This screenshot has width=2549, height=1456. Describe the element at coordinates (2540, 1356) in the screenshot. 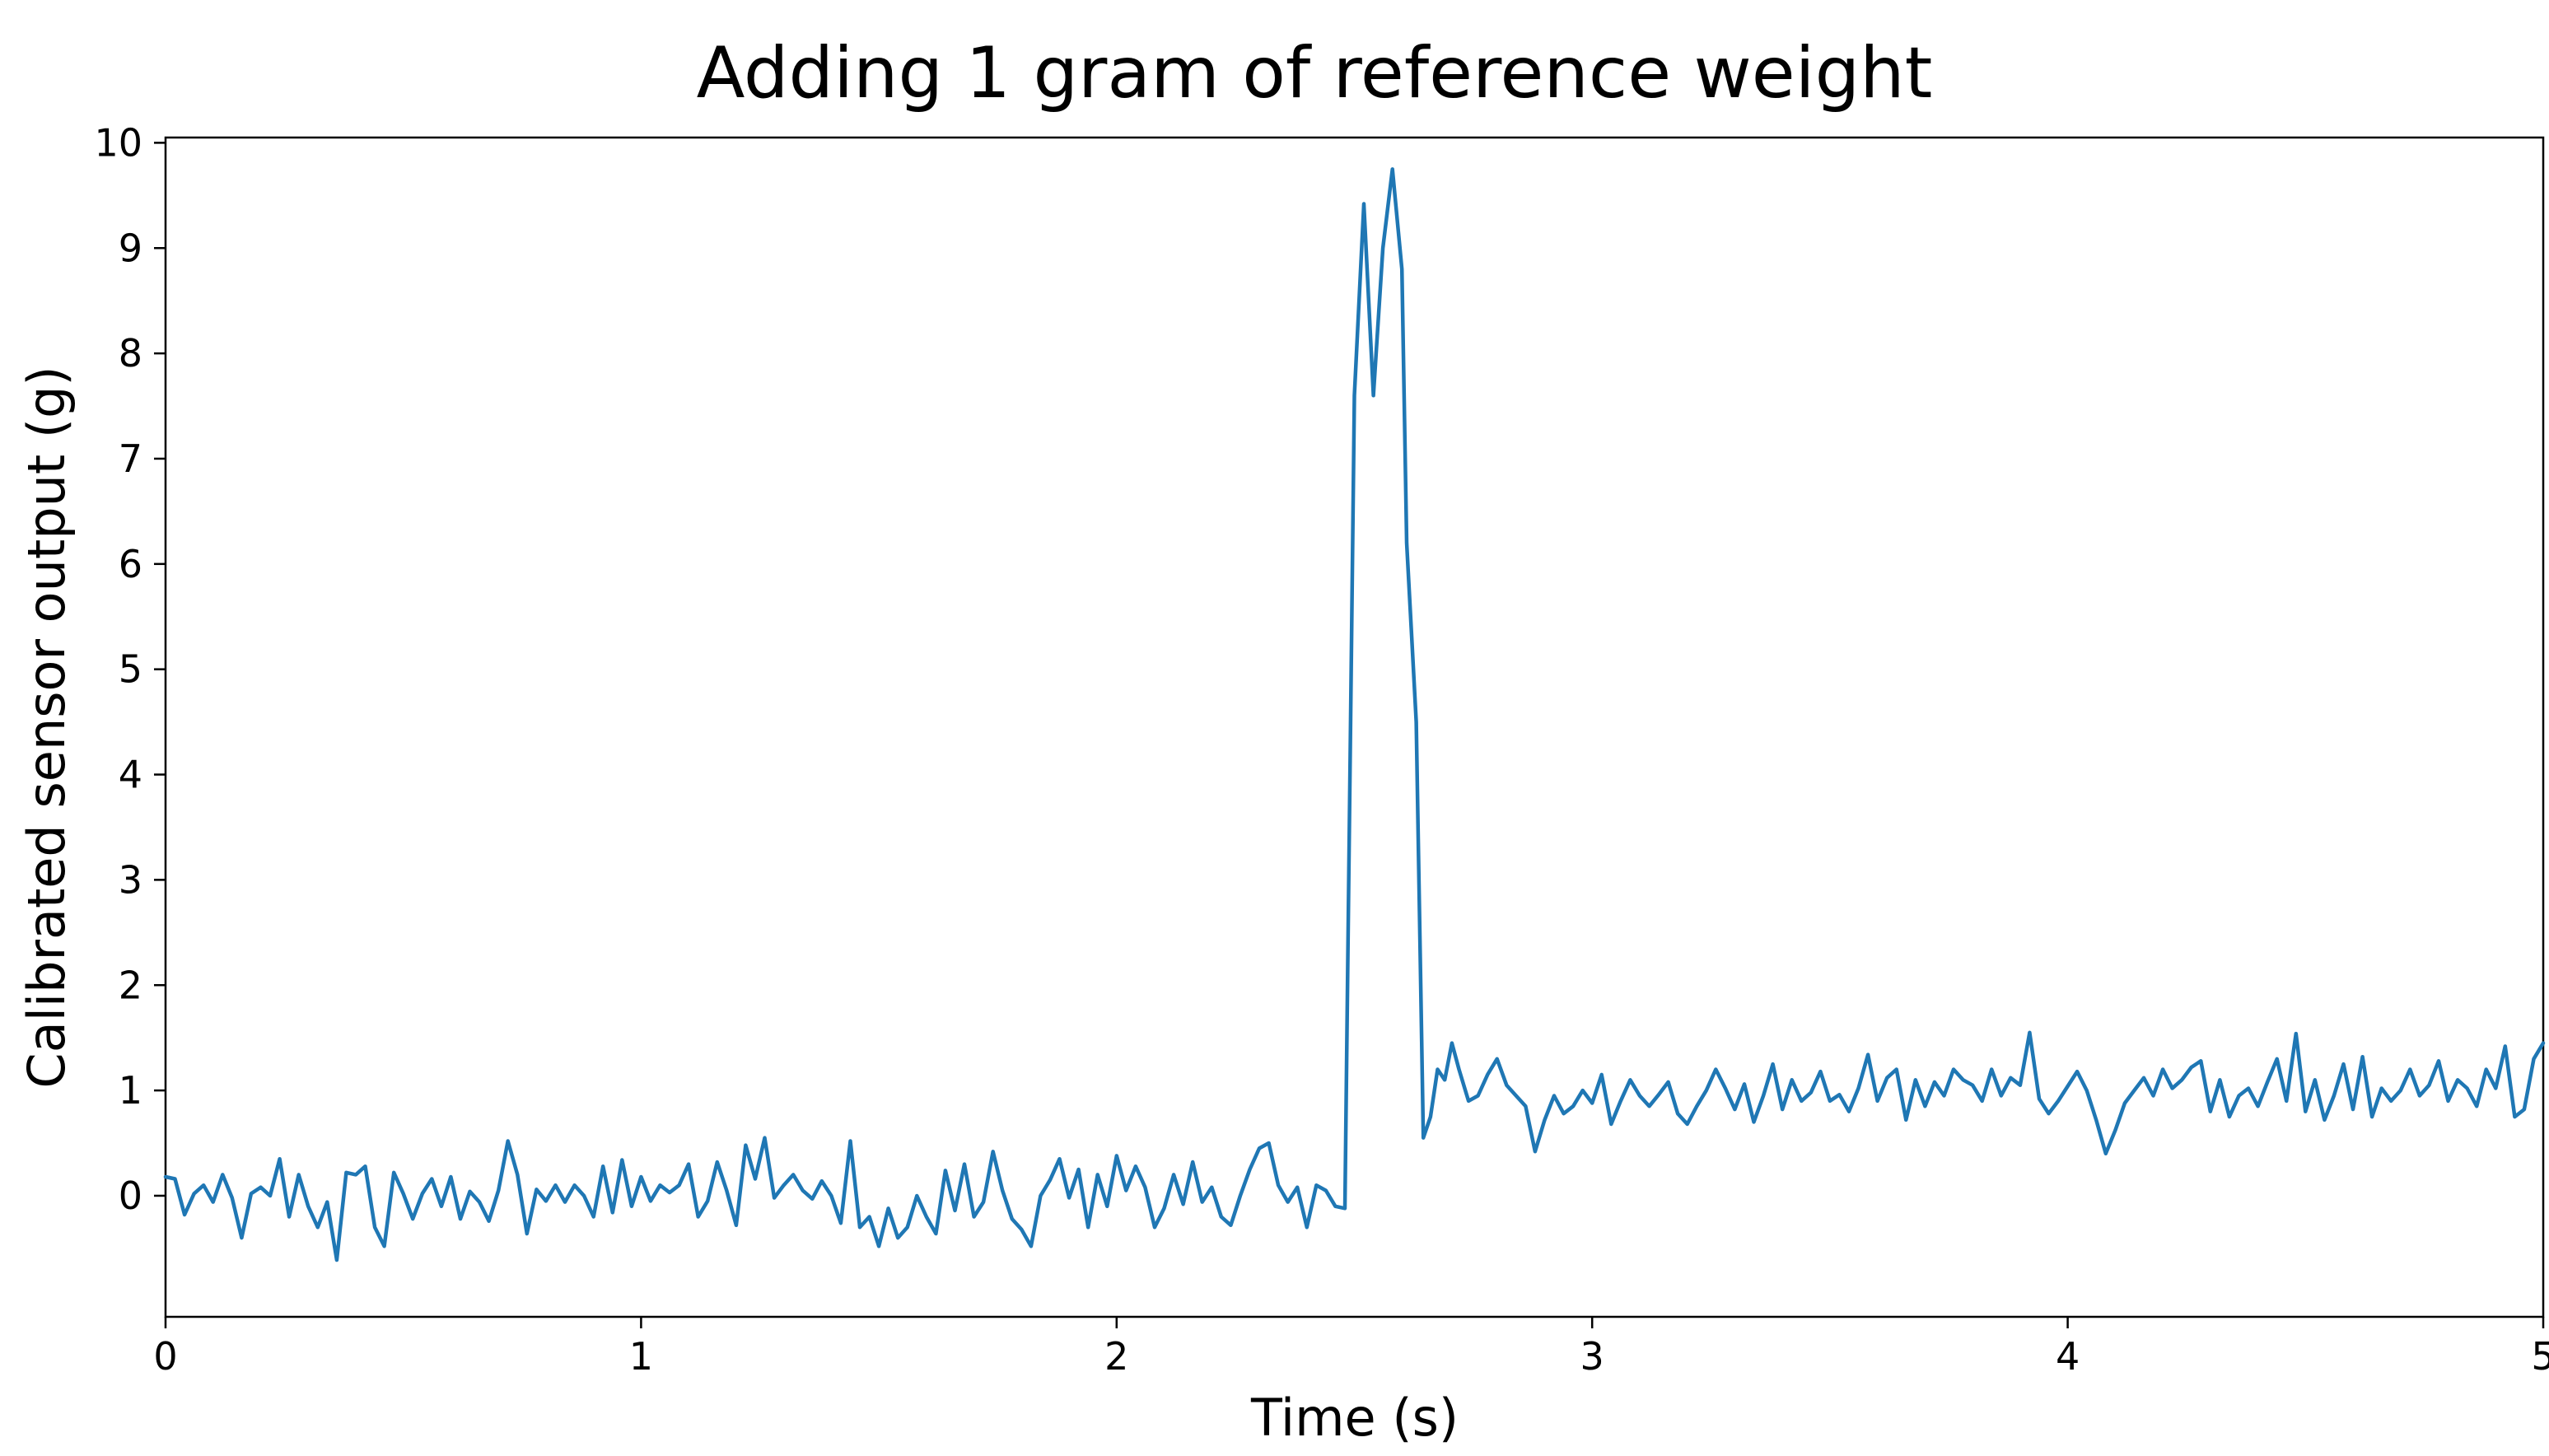

I see `x-tick-label: 5` at that location.